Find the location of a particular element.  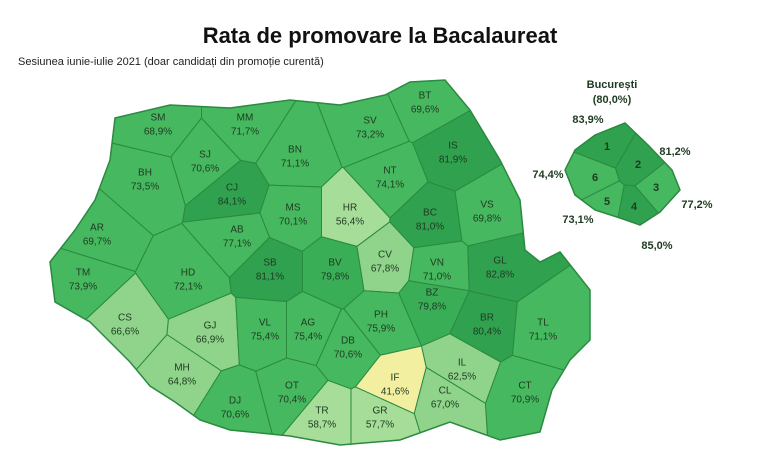

county-code: AB is located at coordinates (237, 230).